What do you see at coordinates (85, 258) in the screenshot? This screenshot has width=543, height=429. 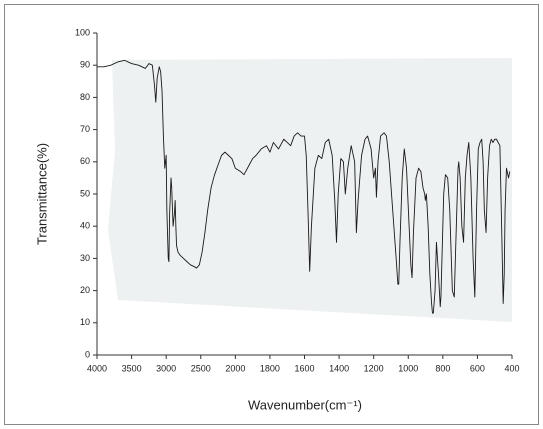 I see `y-tick-label: 30` at bounding box center [85, 258].